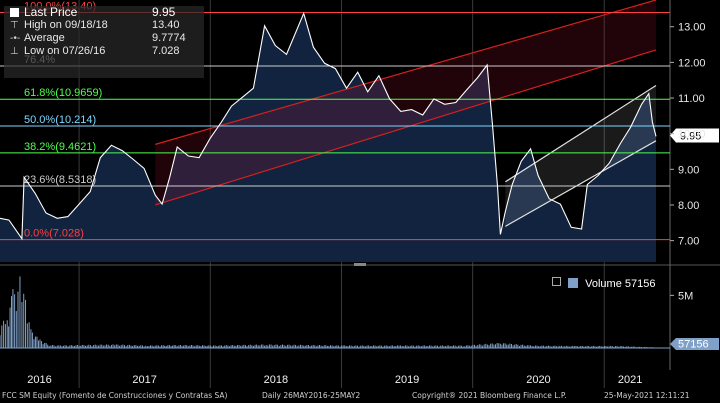  What do you see at coordinates (44, 38) in the screenshot?
I see `legend-average-label: Average` at bounding box center [44, 38].